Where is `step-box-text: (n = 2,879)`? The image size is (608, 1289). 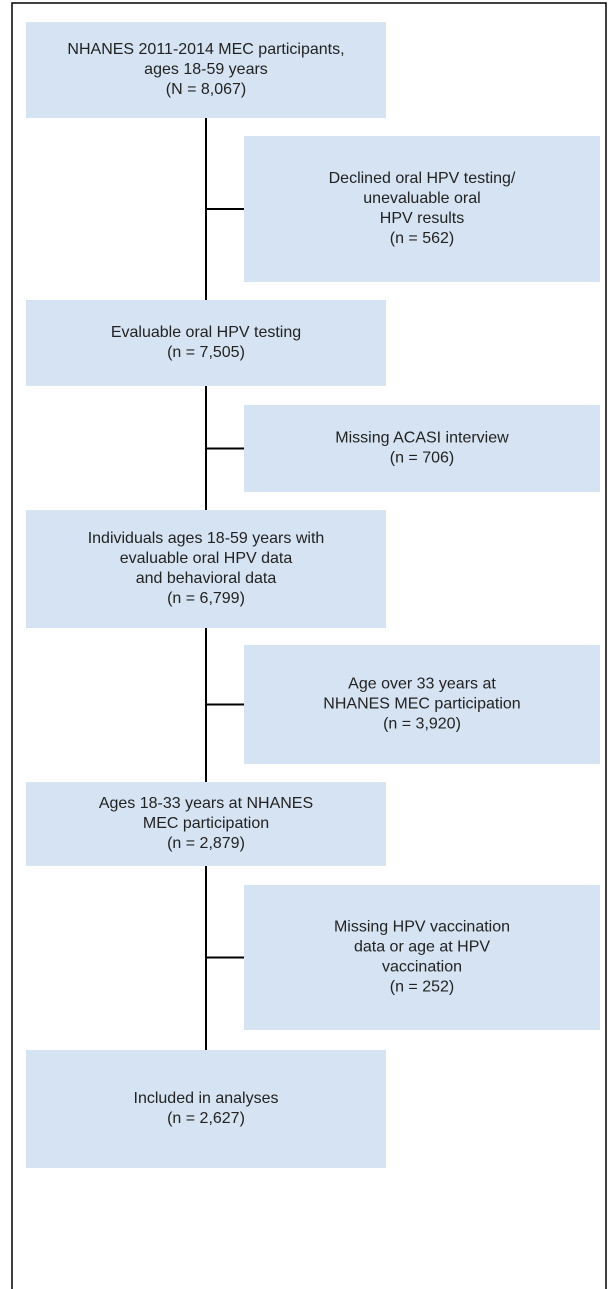 step-box-text: (n = 2,879) is located at coordinates (206, 843).